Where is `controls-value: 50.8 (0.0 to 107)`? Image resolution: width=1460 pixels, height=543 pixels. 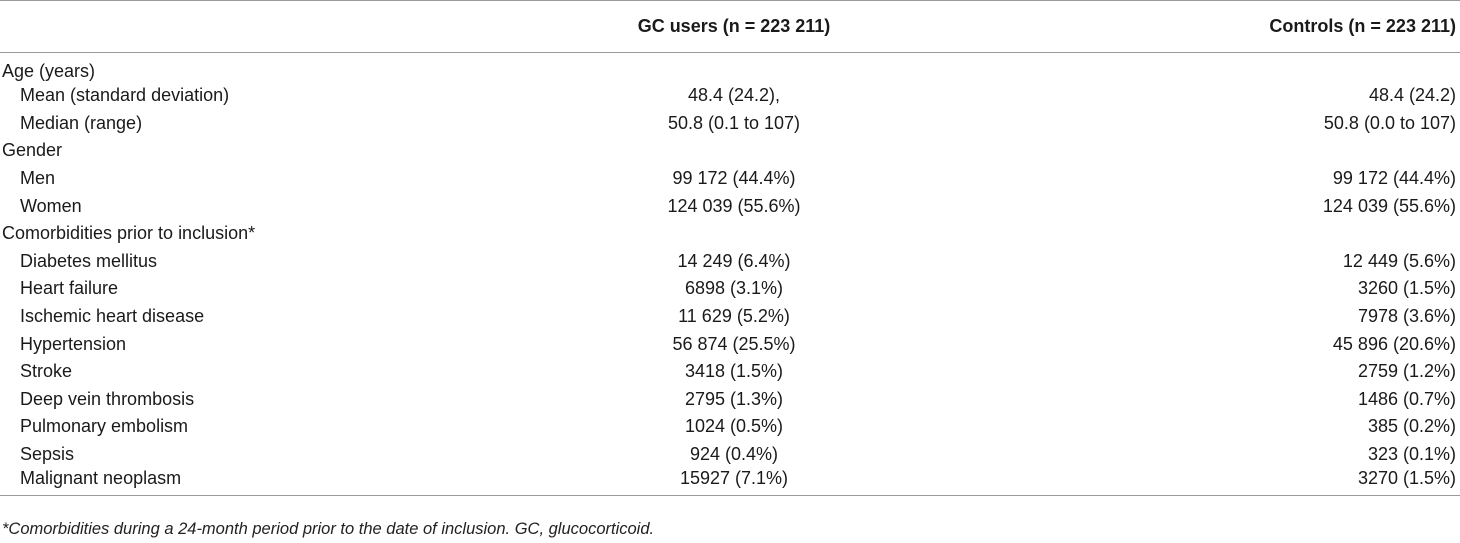
controls-value: 50.8 (0.0 to 107) is located at coordinates (1389, 122).